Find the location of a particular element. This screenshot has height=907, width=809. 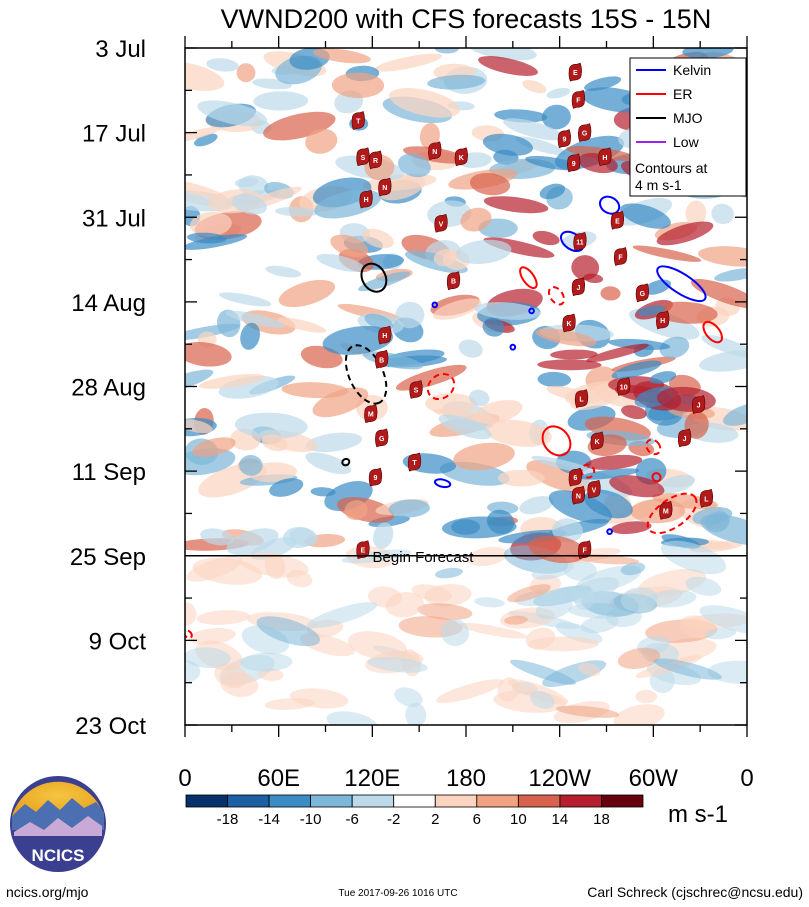

colorbar-tick-label: 10 is located at coordinates (518, 819).